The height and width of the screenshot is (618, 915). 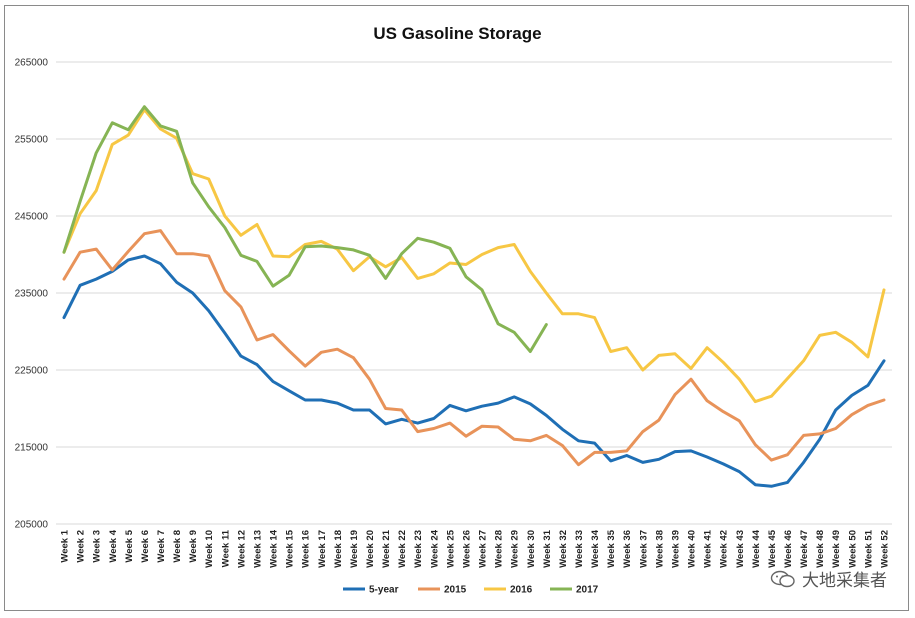 What do you see at coordinates (241, 549) in the screenshot?
I see `x-tick-label: Week 12` at bounding box center [241, 549].